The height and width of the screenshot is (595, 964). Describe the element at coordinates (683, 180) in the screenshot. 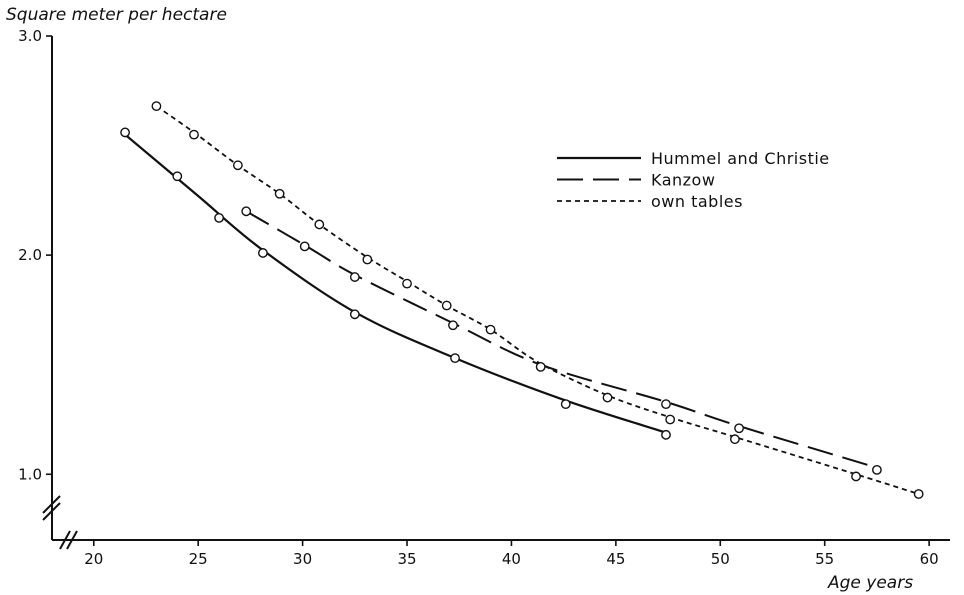

I see `legend-label: Kanzow` at that location.